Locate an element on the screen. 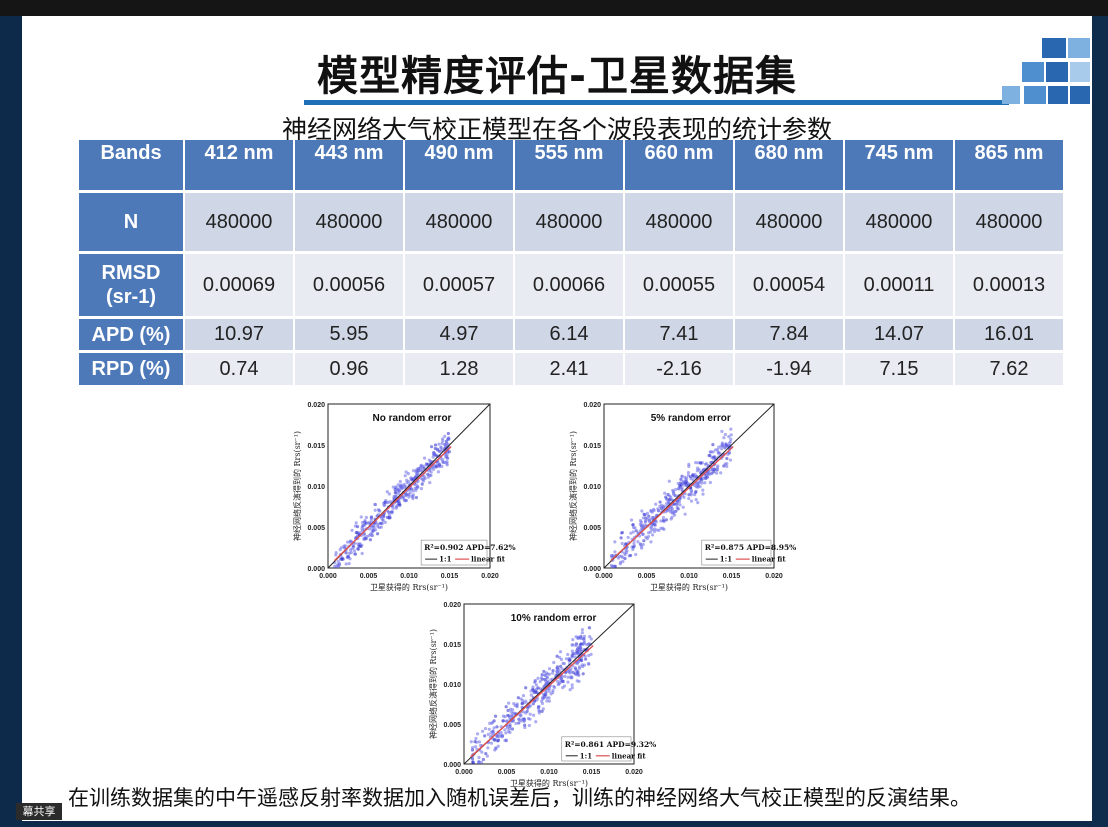  table-cell: 6.14 is located at coordinates (569, 334).